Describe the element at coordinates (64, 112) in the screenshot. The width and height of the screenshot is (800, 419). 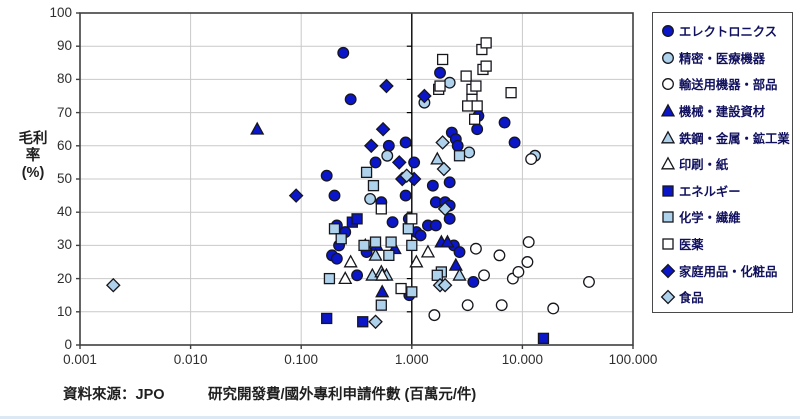
I see `y-tick-label: 70` at that location.